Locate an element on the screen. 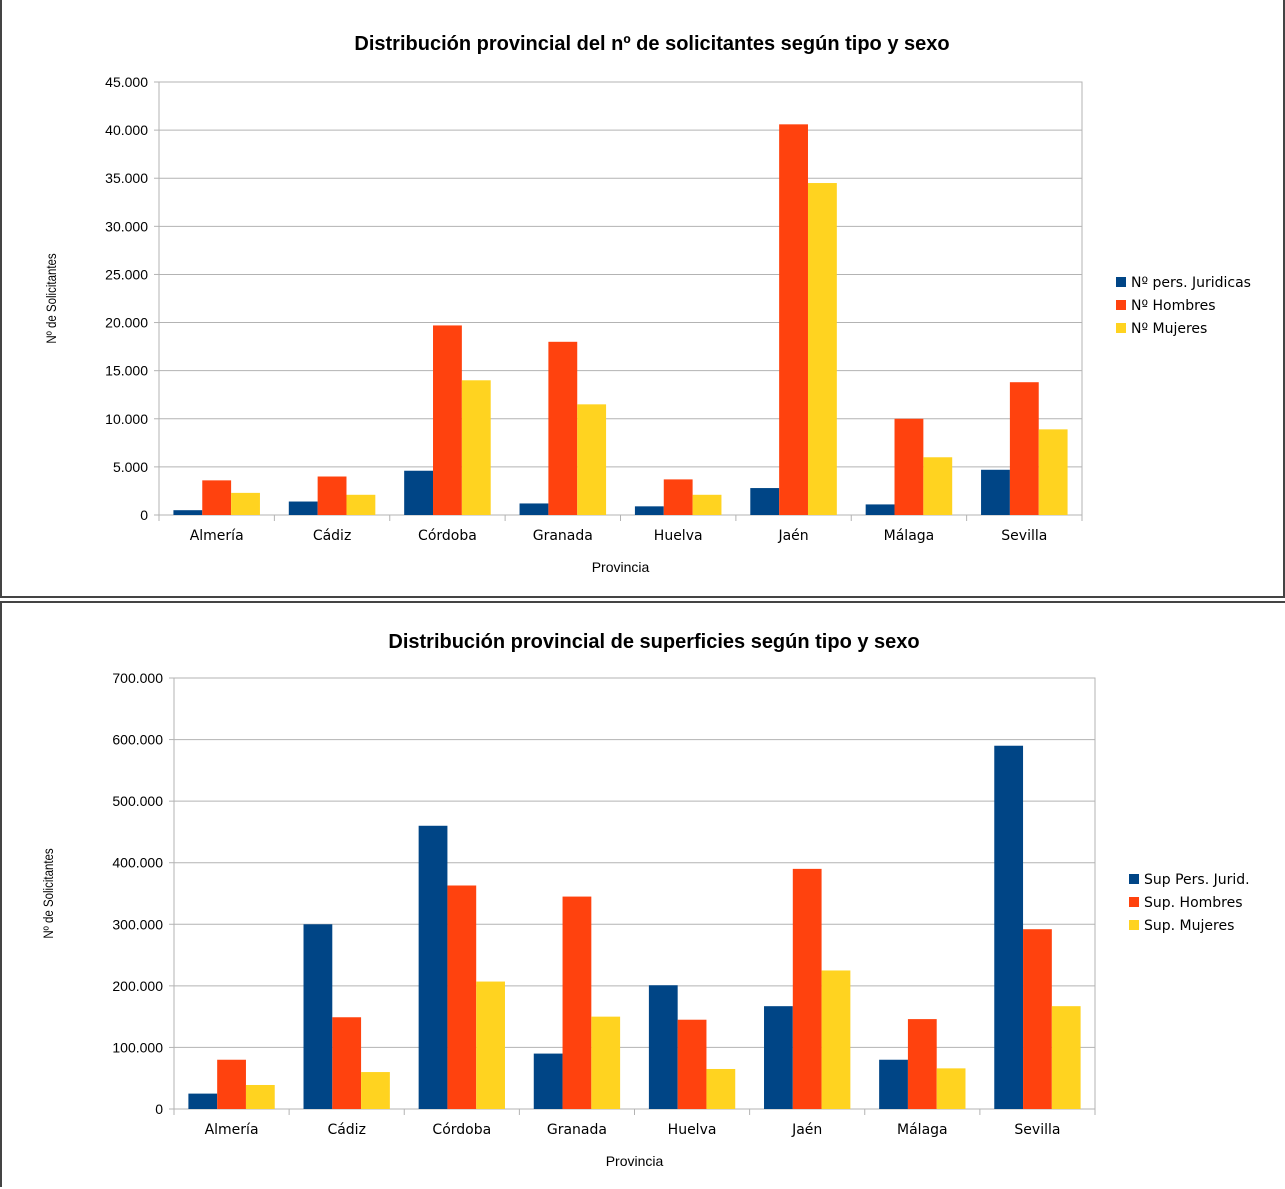 The height and width of the screenshot is (1189, 1285). legend-label: Sup. Hombres is located at coordinates (1193, 903).